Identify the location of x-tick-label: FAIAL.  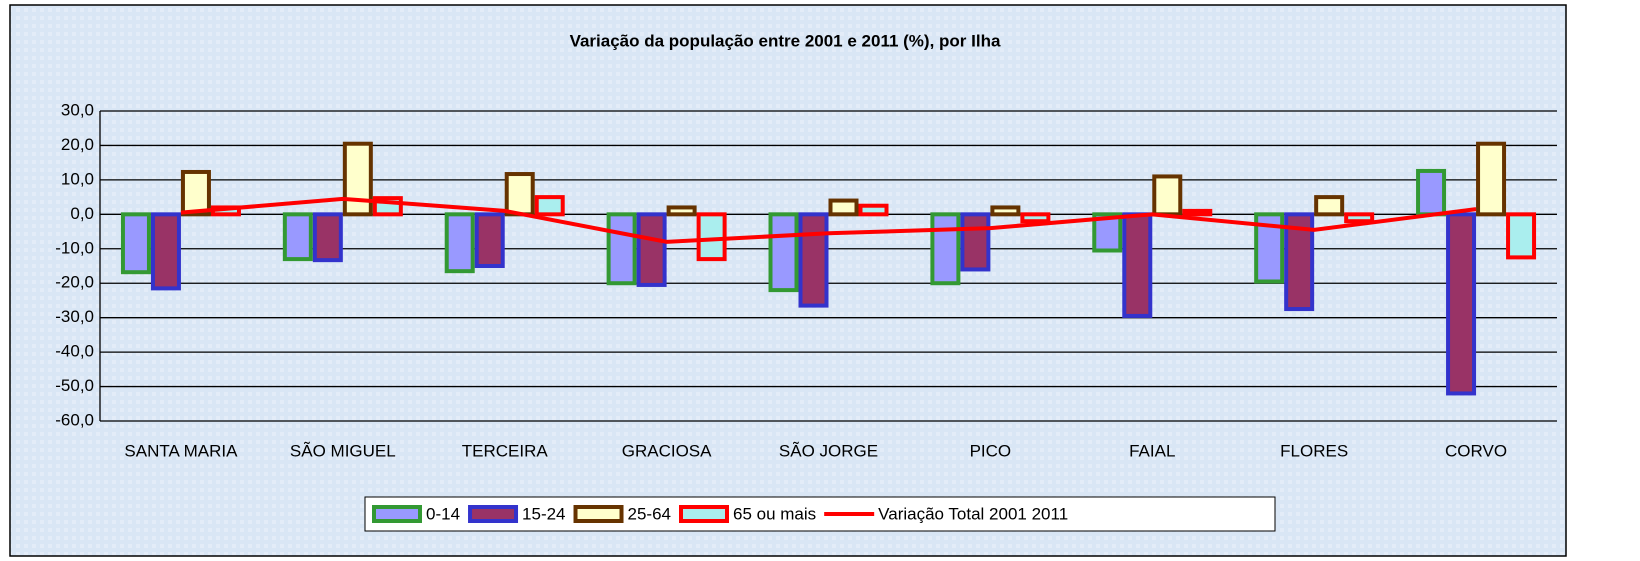
(1152, 450).